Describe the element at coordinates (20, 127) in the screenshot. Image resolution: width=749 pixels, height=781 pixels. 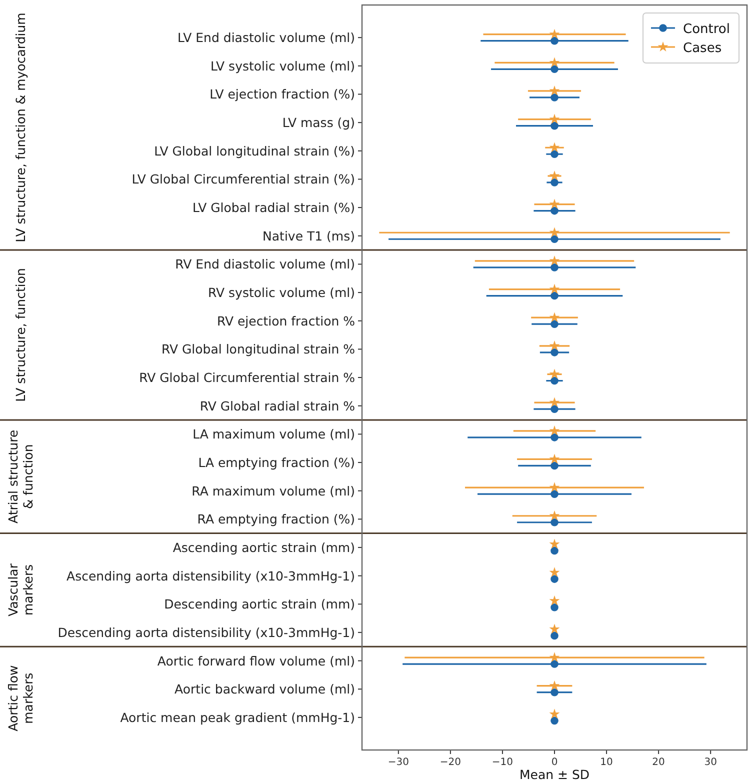
I see `text: LV structure, function & myocardium` at that location.